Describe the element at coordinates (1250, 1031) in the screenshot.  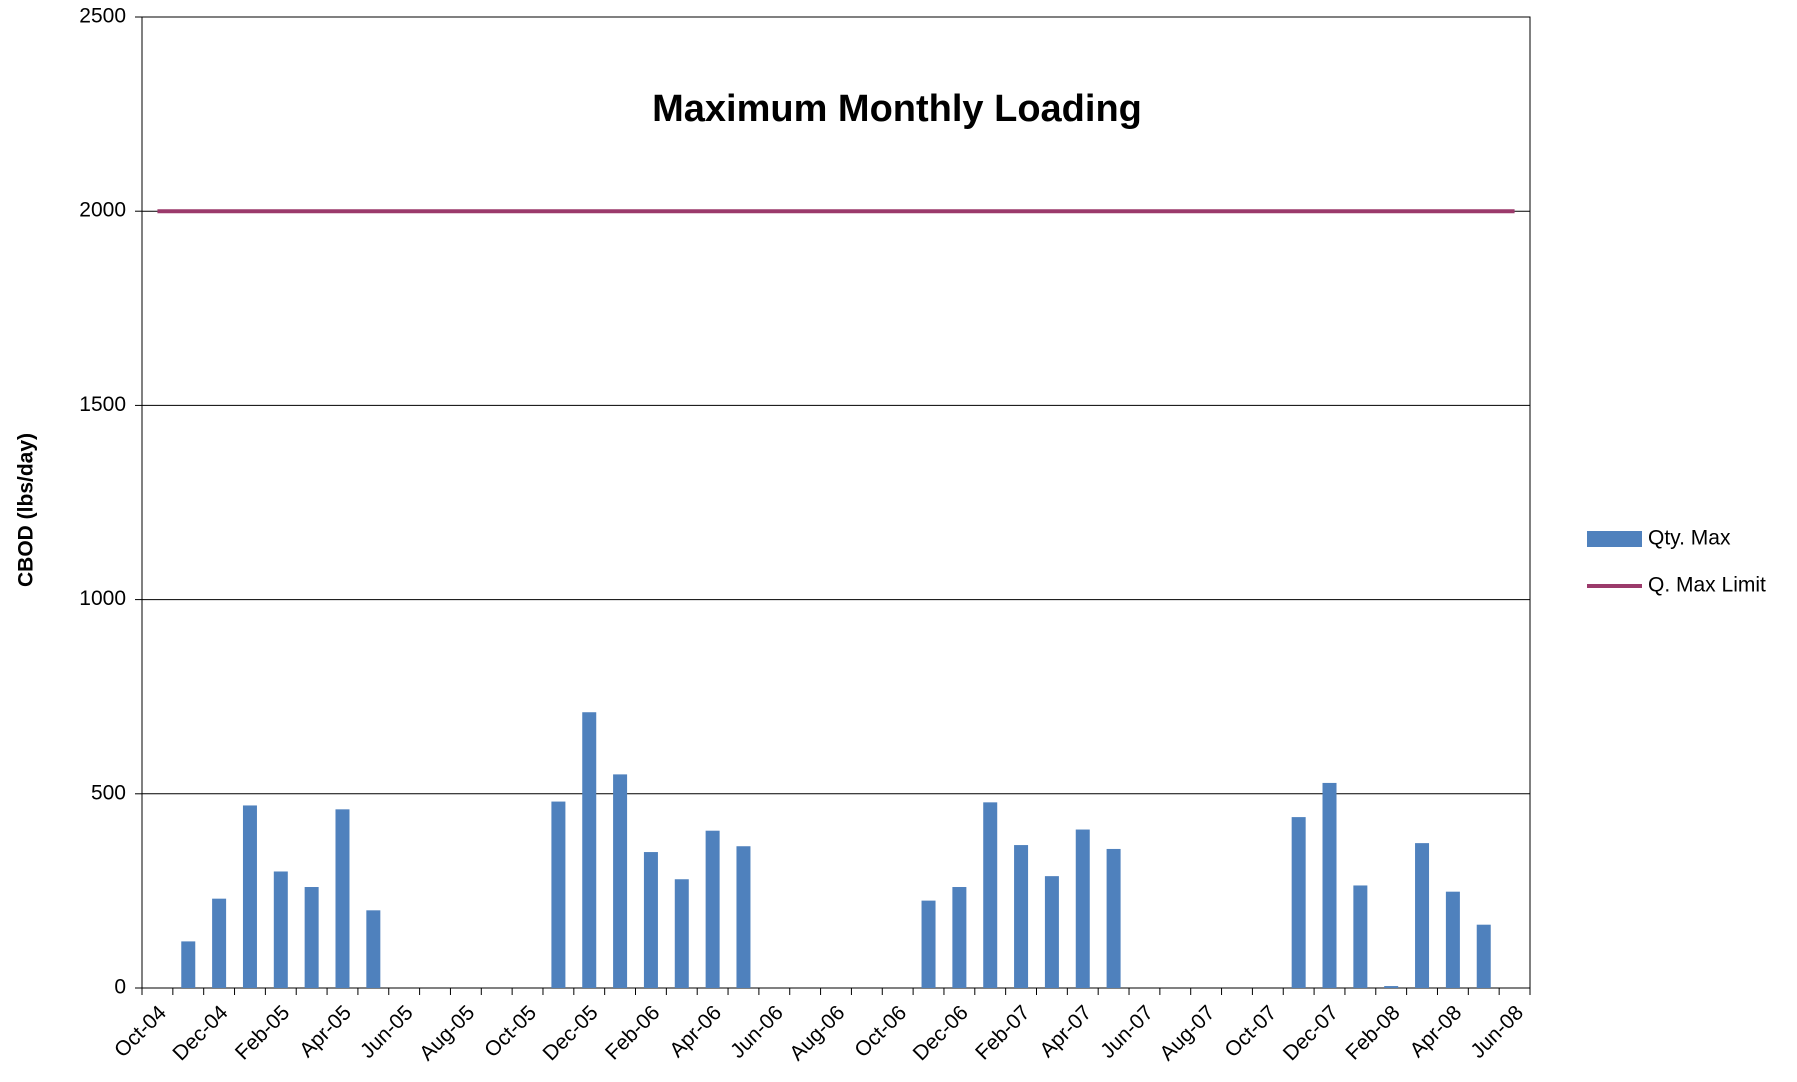
I see `x-tick-label: Oct-07` at that location.